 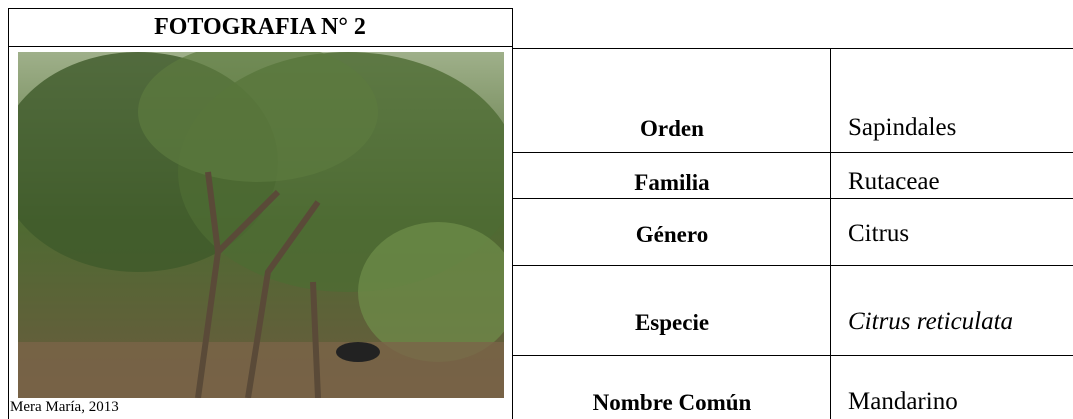 I want to click on row-value: Citrus reticulata, so click(x=931, y=321).